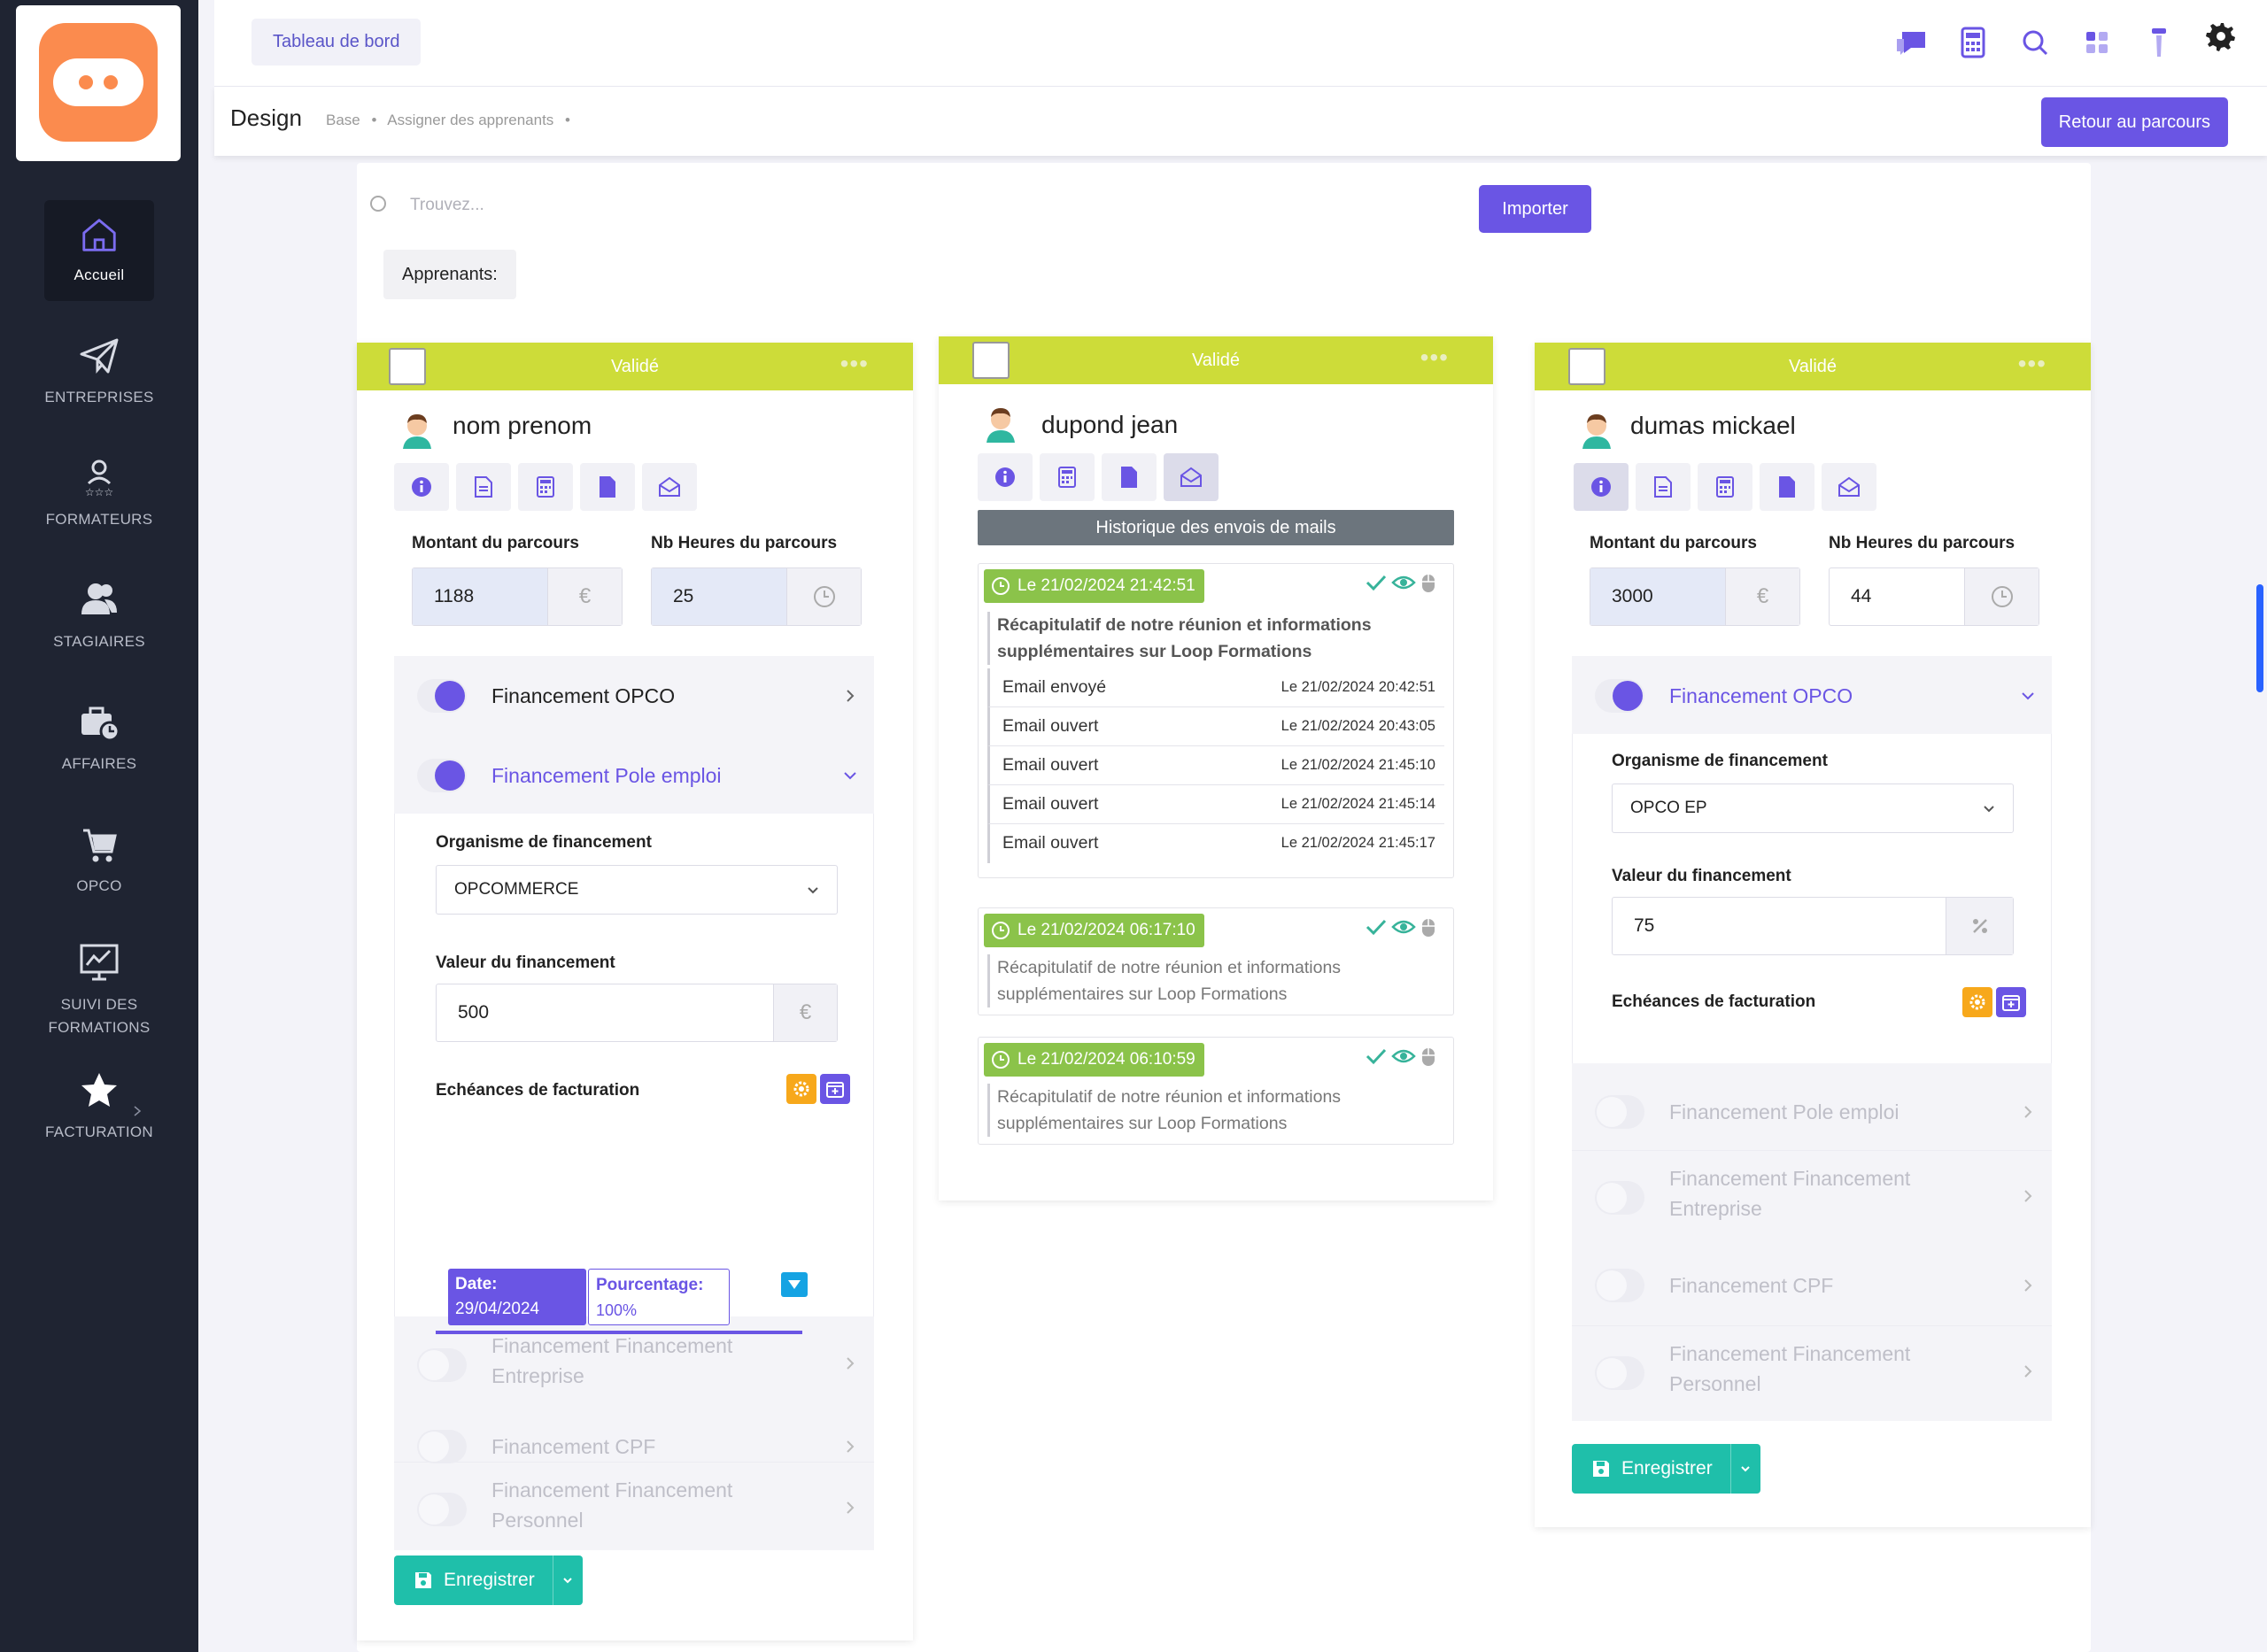  I want to click on sidebar-item-entreprises: ENTREPRISES, so click(99, 372).